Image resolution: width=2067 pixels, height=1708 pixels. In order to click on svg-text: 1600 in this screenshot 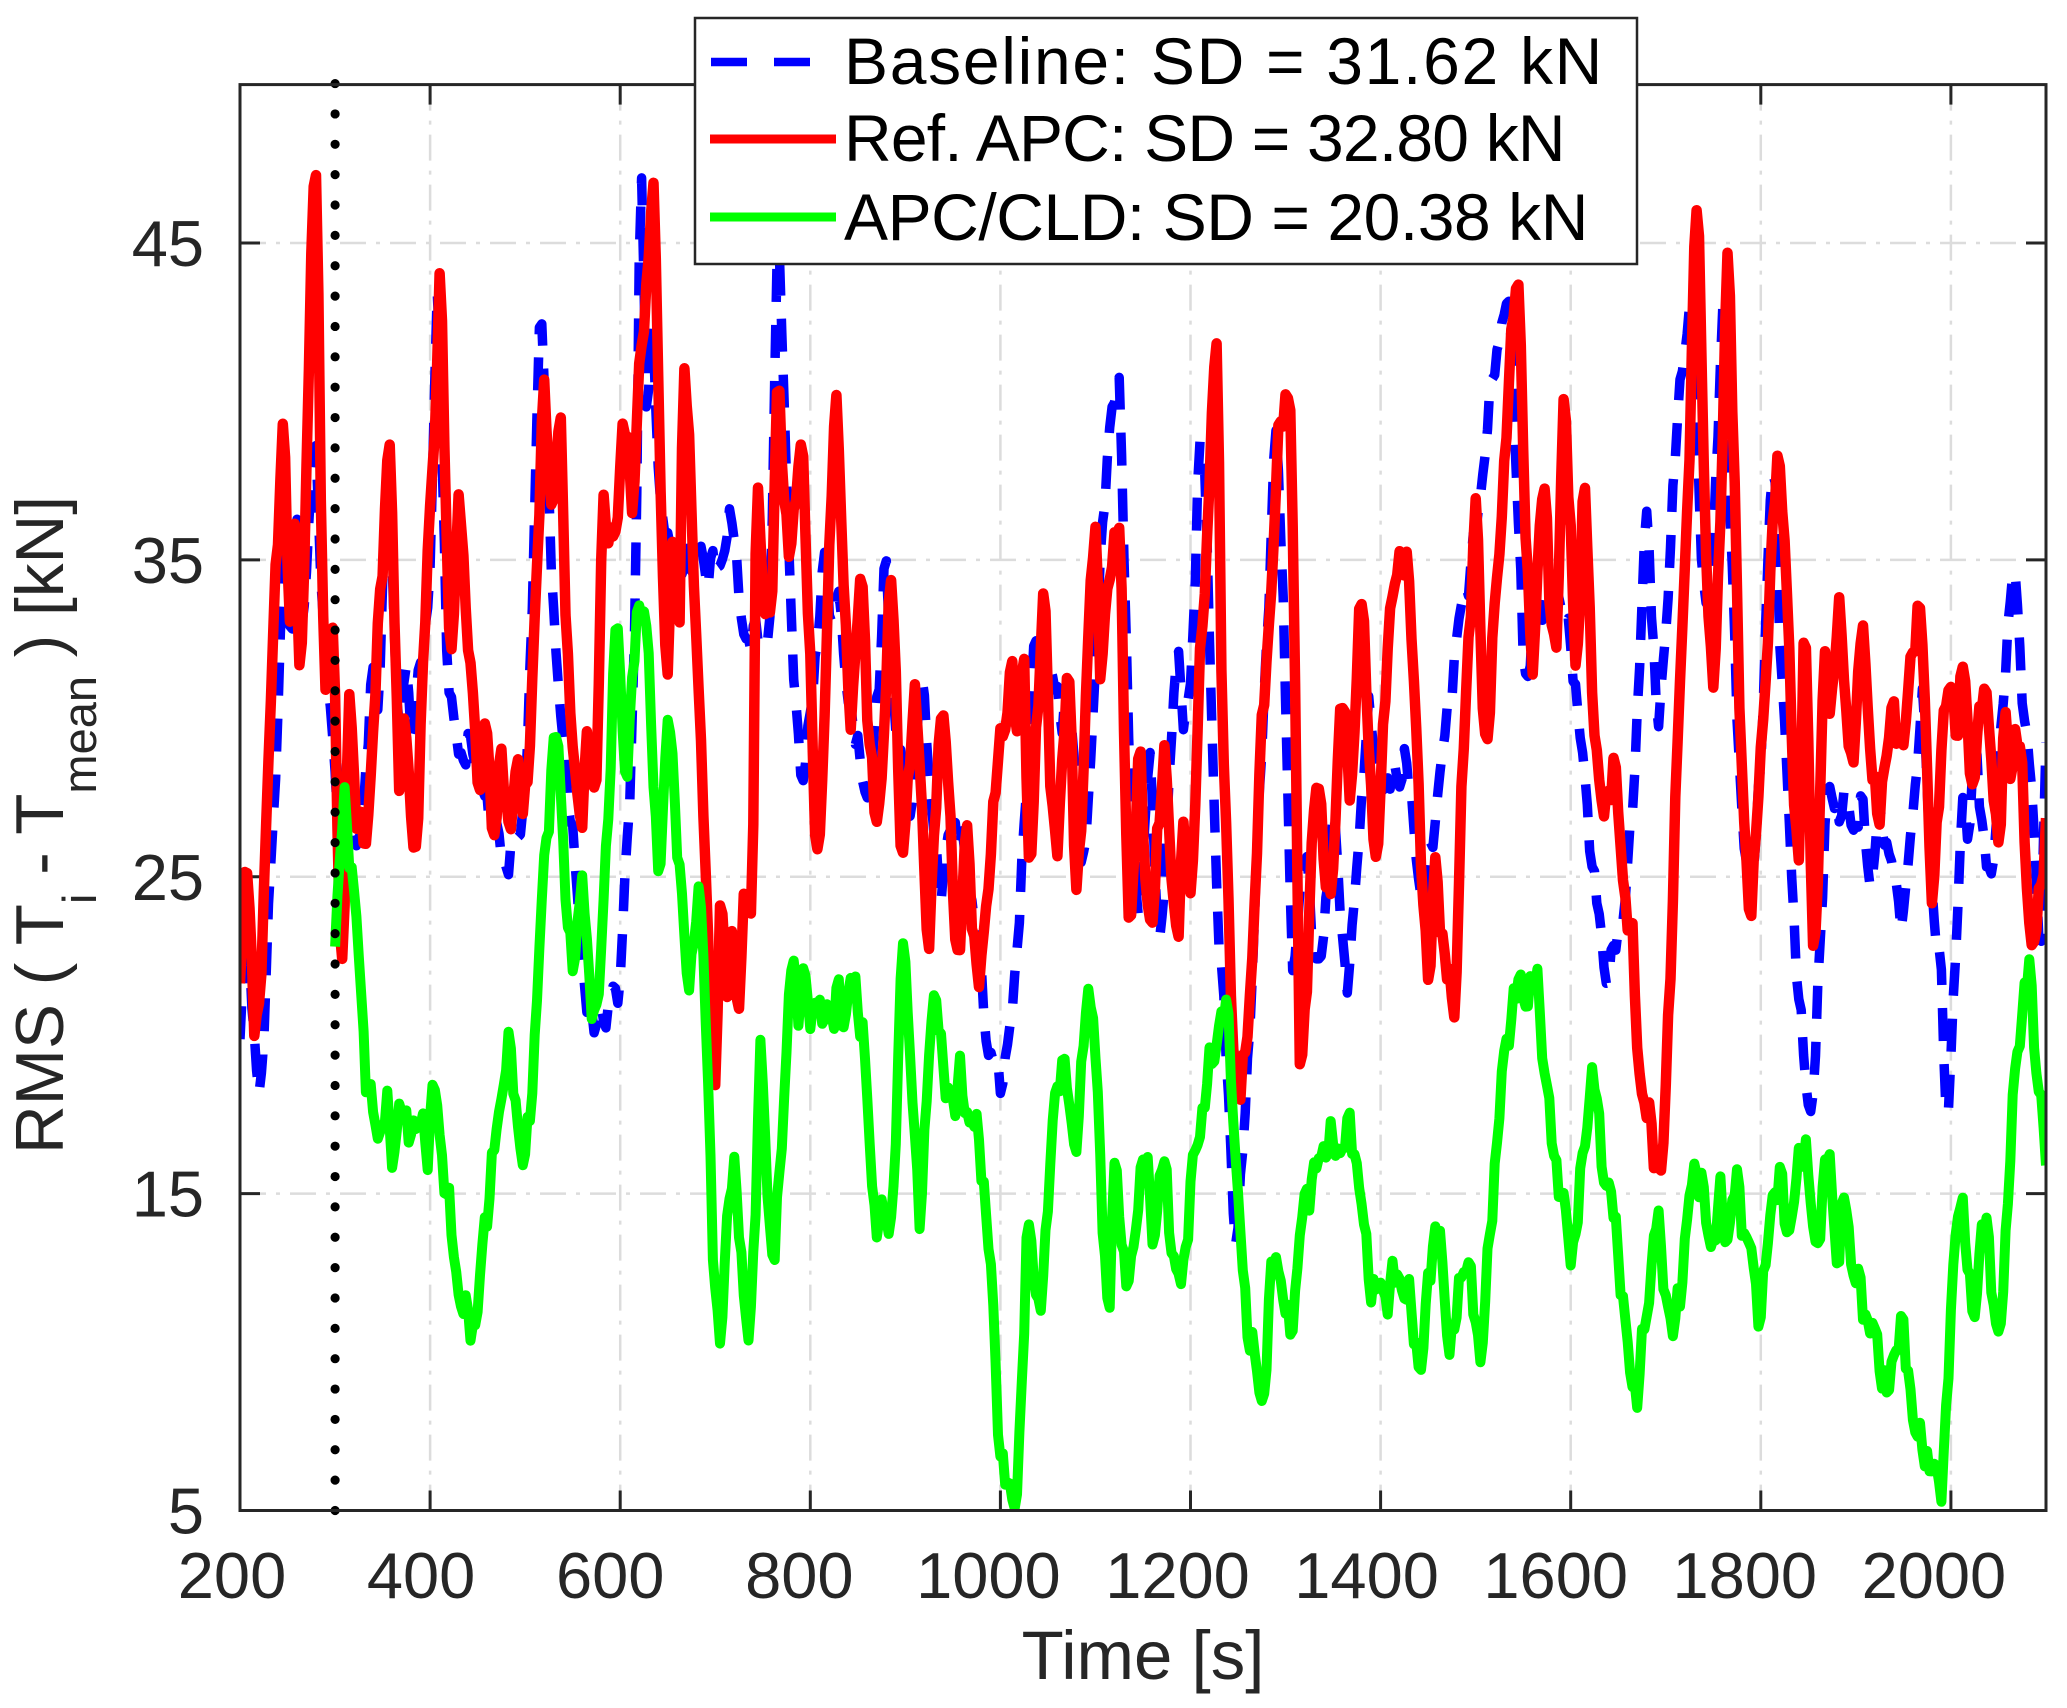, I will do `click(1555, 1575)`.